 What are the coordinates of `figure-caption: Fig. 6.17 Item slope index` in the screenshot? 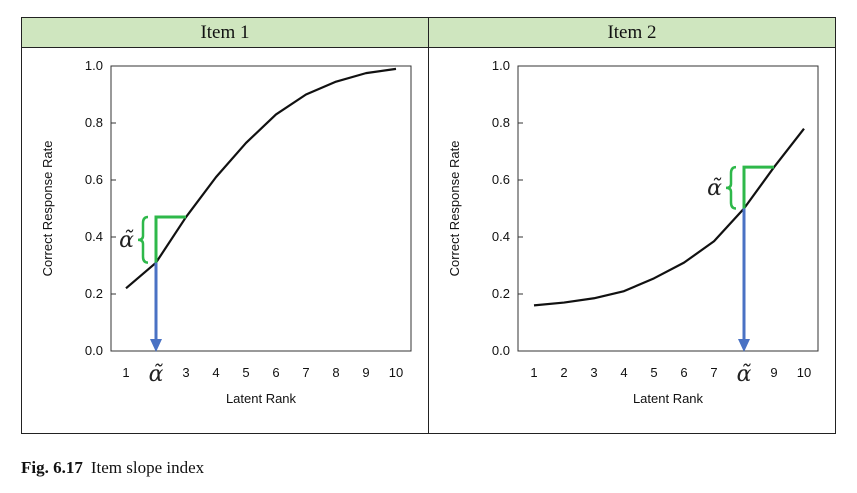 It's located at (112, 468).